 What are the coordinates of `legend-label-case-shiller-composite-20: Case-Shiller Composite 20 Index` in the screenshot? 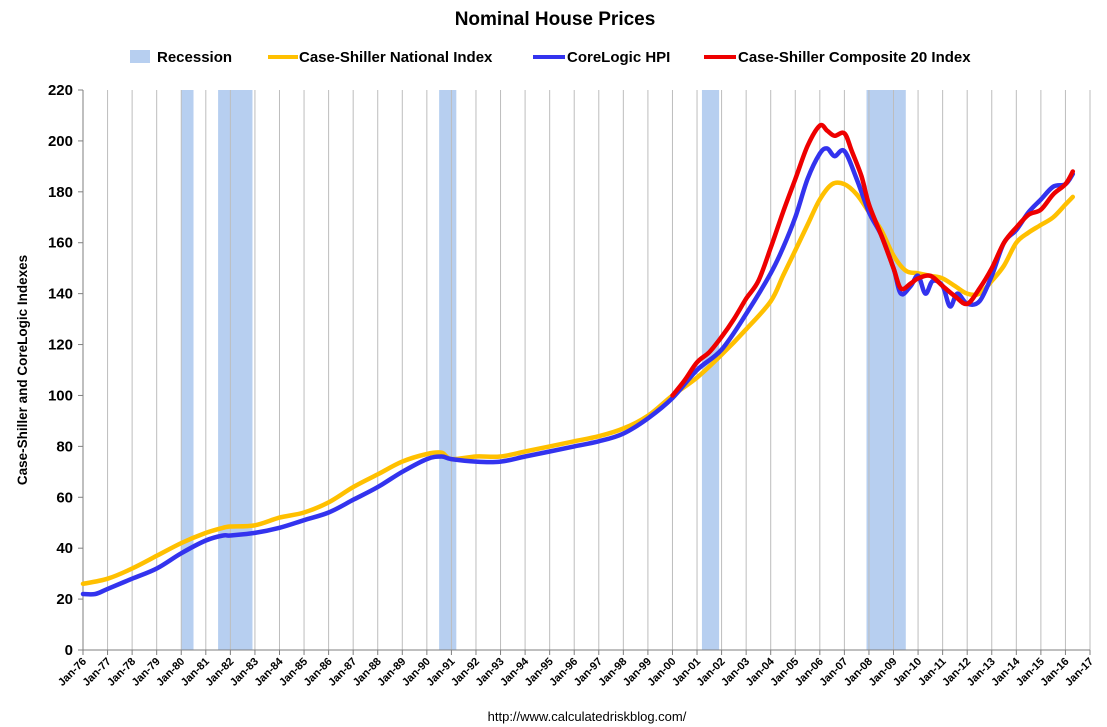 It's located at (854, 57).